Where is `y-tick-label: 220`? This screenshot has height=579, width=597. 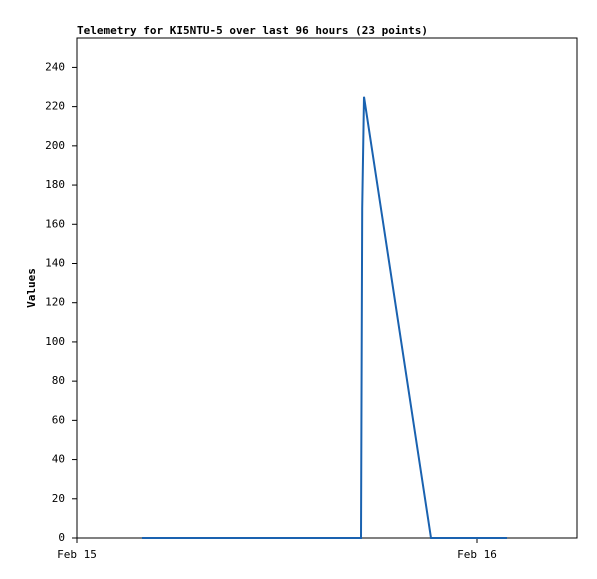 y-tick-label: 220 is located at coordinates (55, 106).